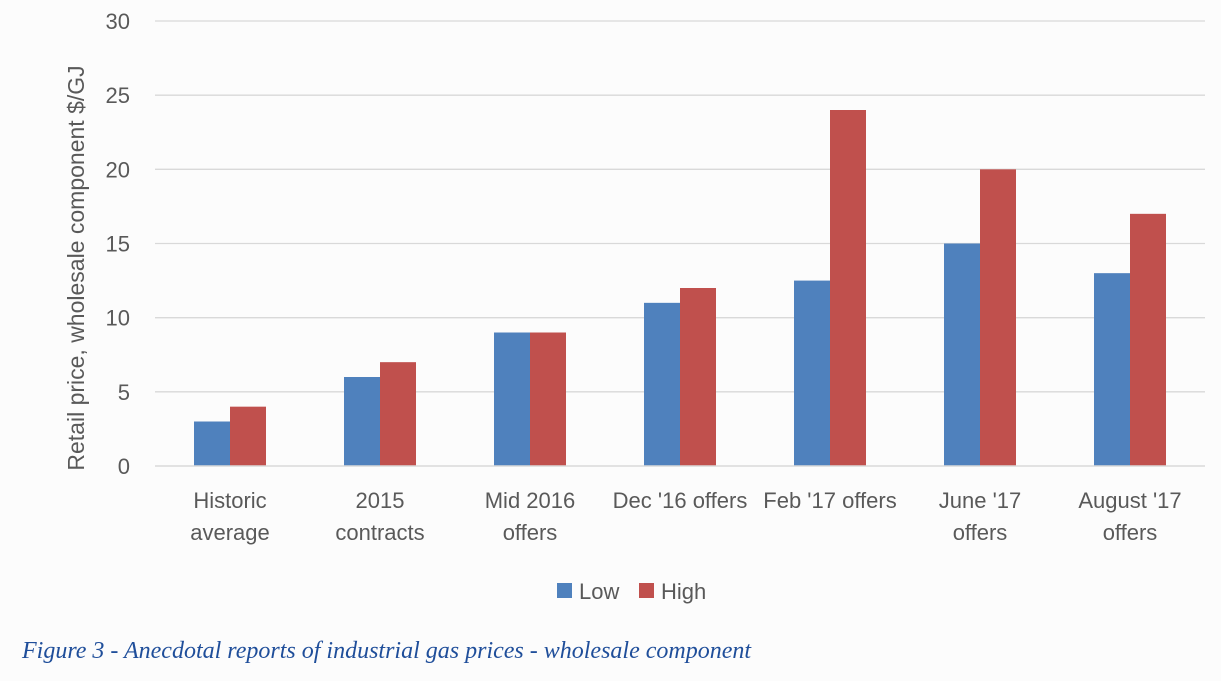 The width and height of the screenshot is (1221, 681). What do you see at coordinates (530, 500) in the screenshot?
I see `x-category-label: Mid 2016` at bounding box center [530, 500].